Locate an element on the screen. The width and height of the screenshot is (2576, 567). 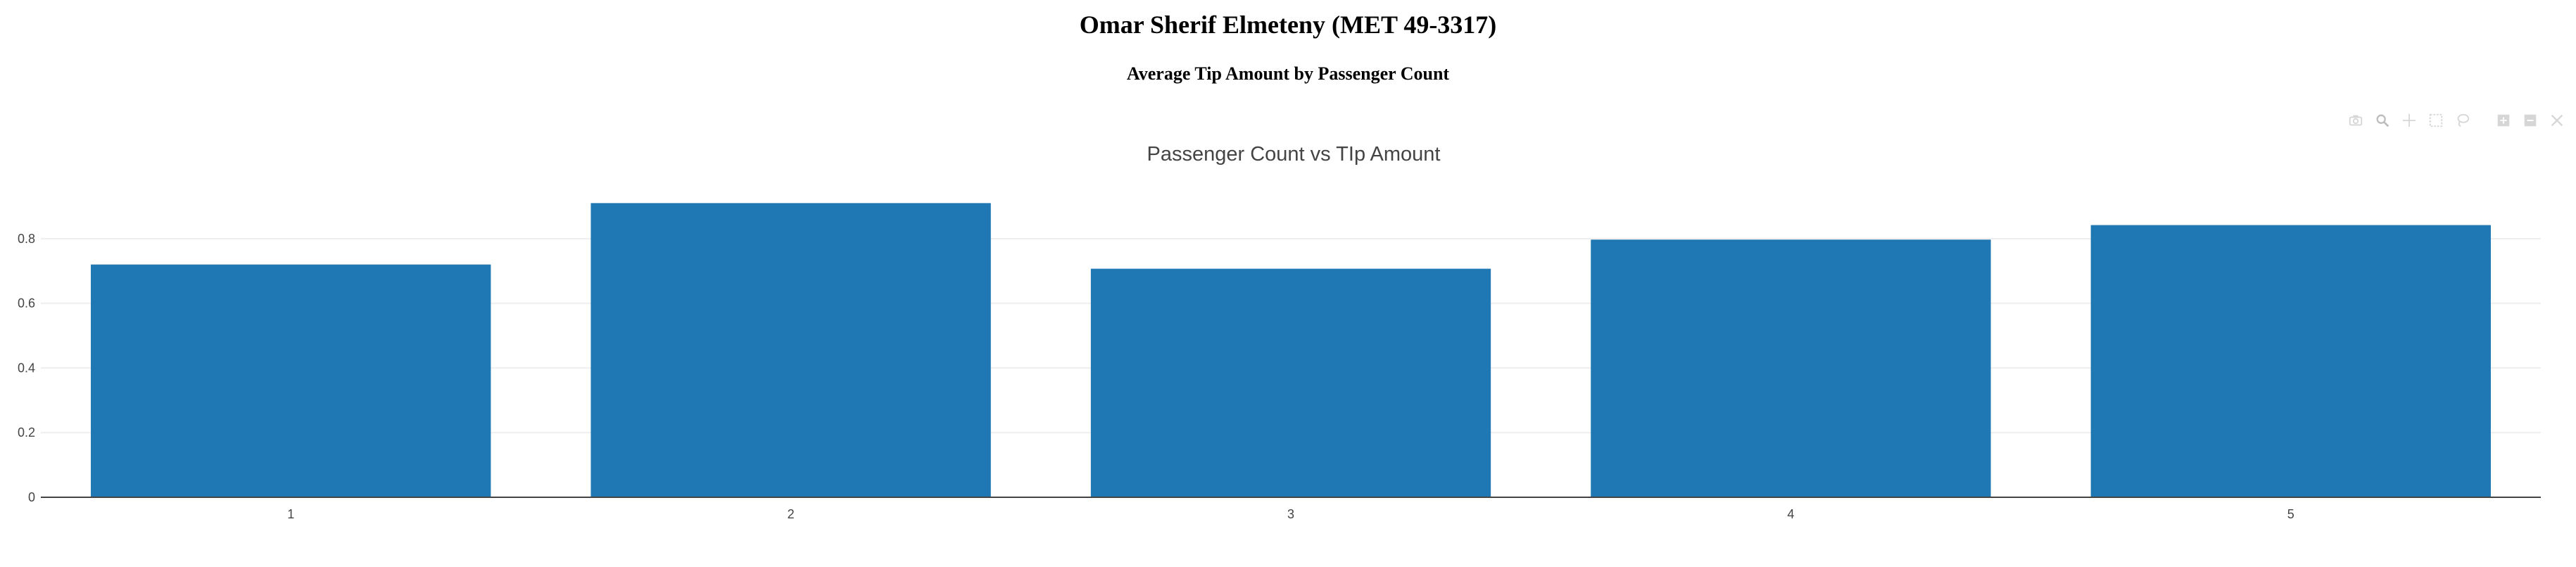
zoom-icon is located at coordinates (2382, 121).